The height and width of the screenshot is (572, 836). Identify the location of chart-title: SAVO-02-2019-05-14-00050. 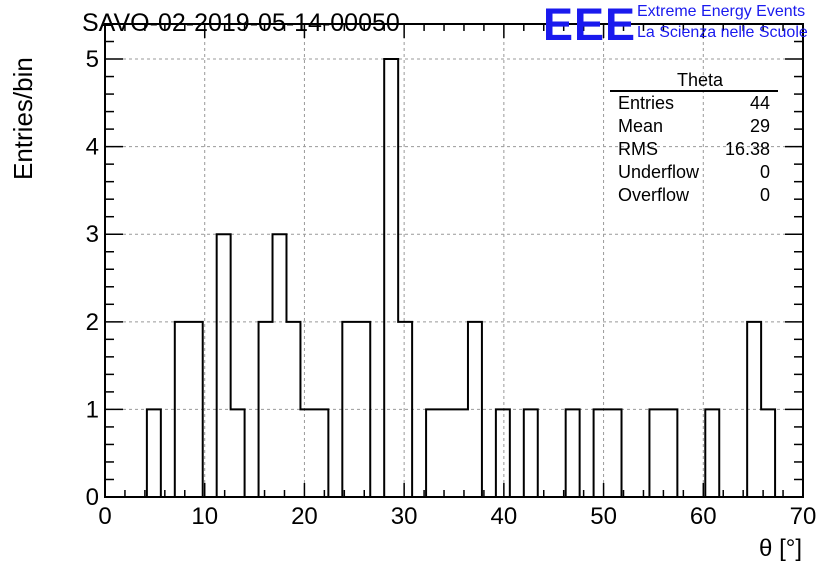
(241, 23).